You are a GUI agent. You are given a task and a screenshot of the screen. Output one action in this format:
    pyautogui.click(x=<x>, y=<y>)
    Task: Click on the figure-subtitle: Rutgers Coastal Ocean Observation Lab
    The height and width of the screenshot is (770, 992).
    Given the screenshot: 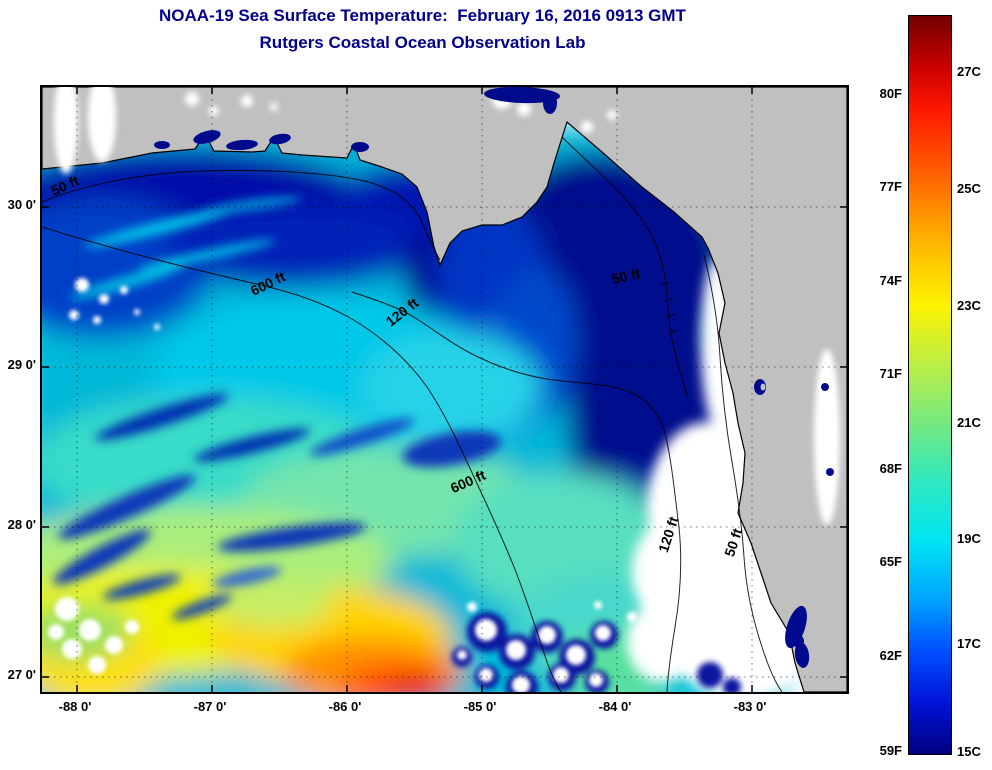 What is the action you would take?
    pyautogui.click(x=422, y=42)
    